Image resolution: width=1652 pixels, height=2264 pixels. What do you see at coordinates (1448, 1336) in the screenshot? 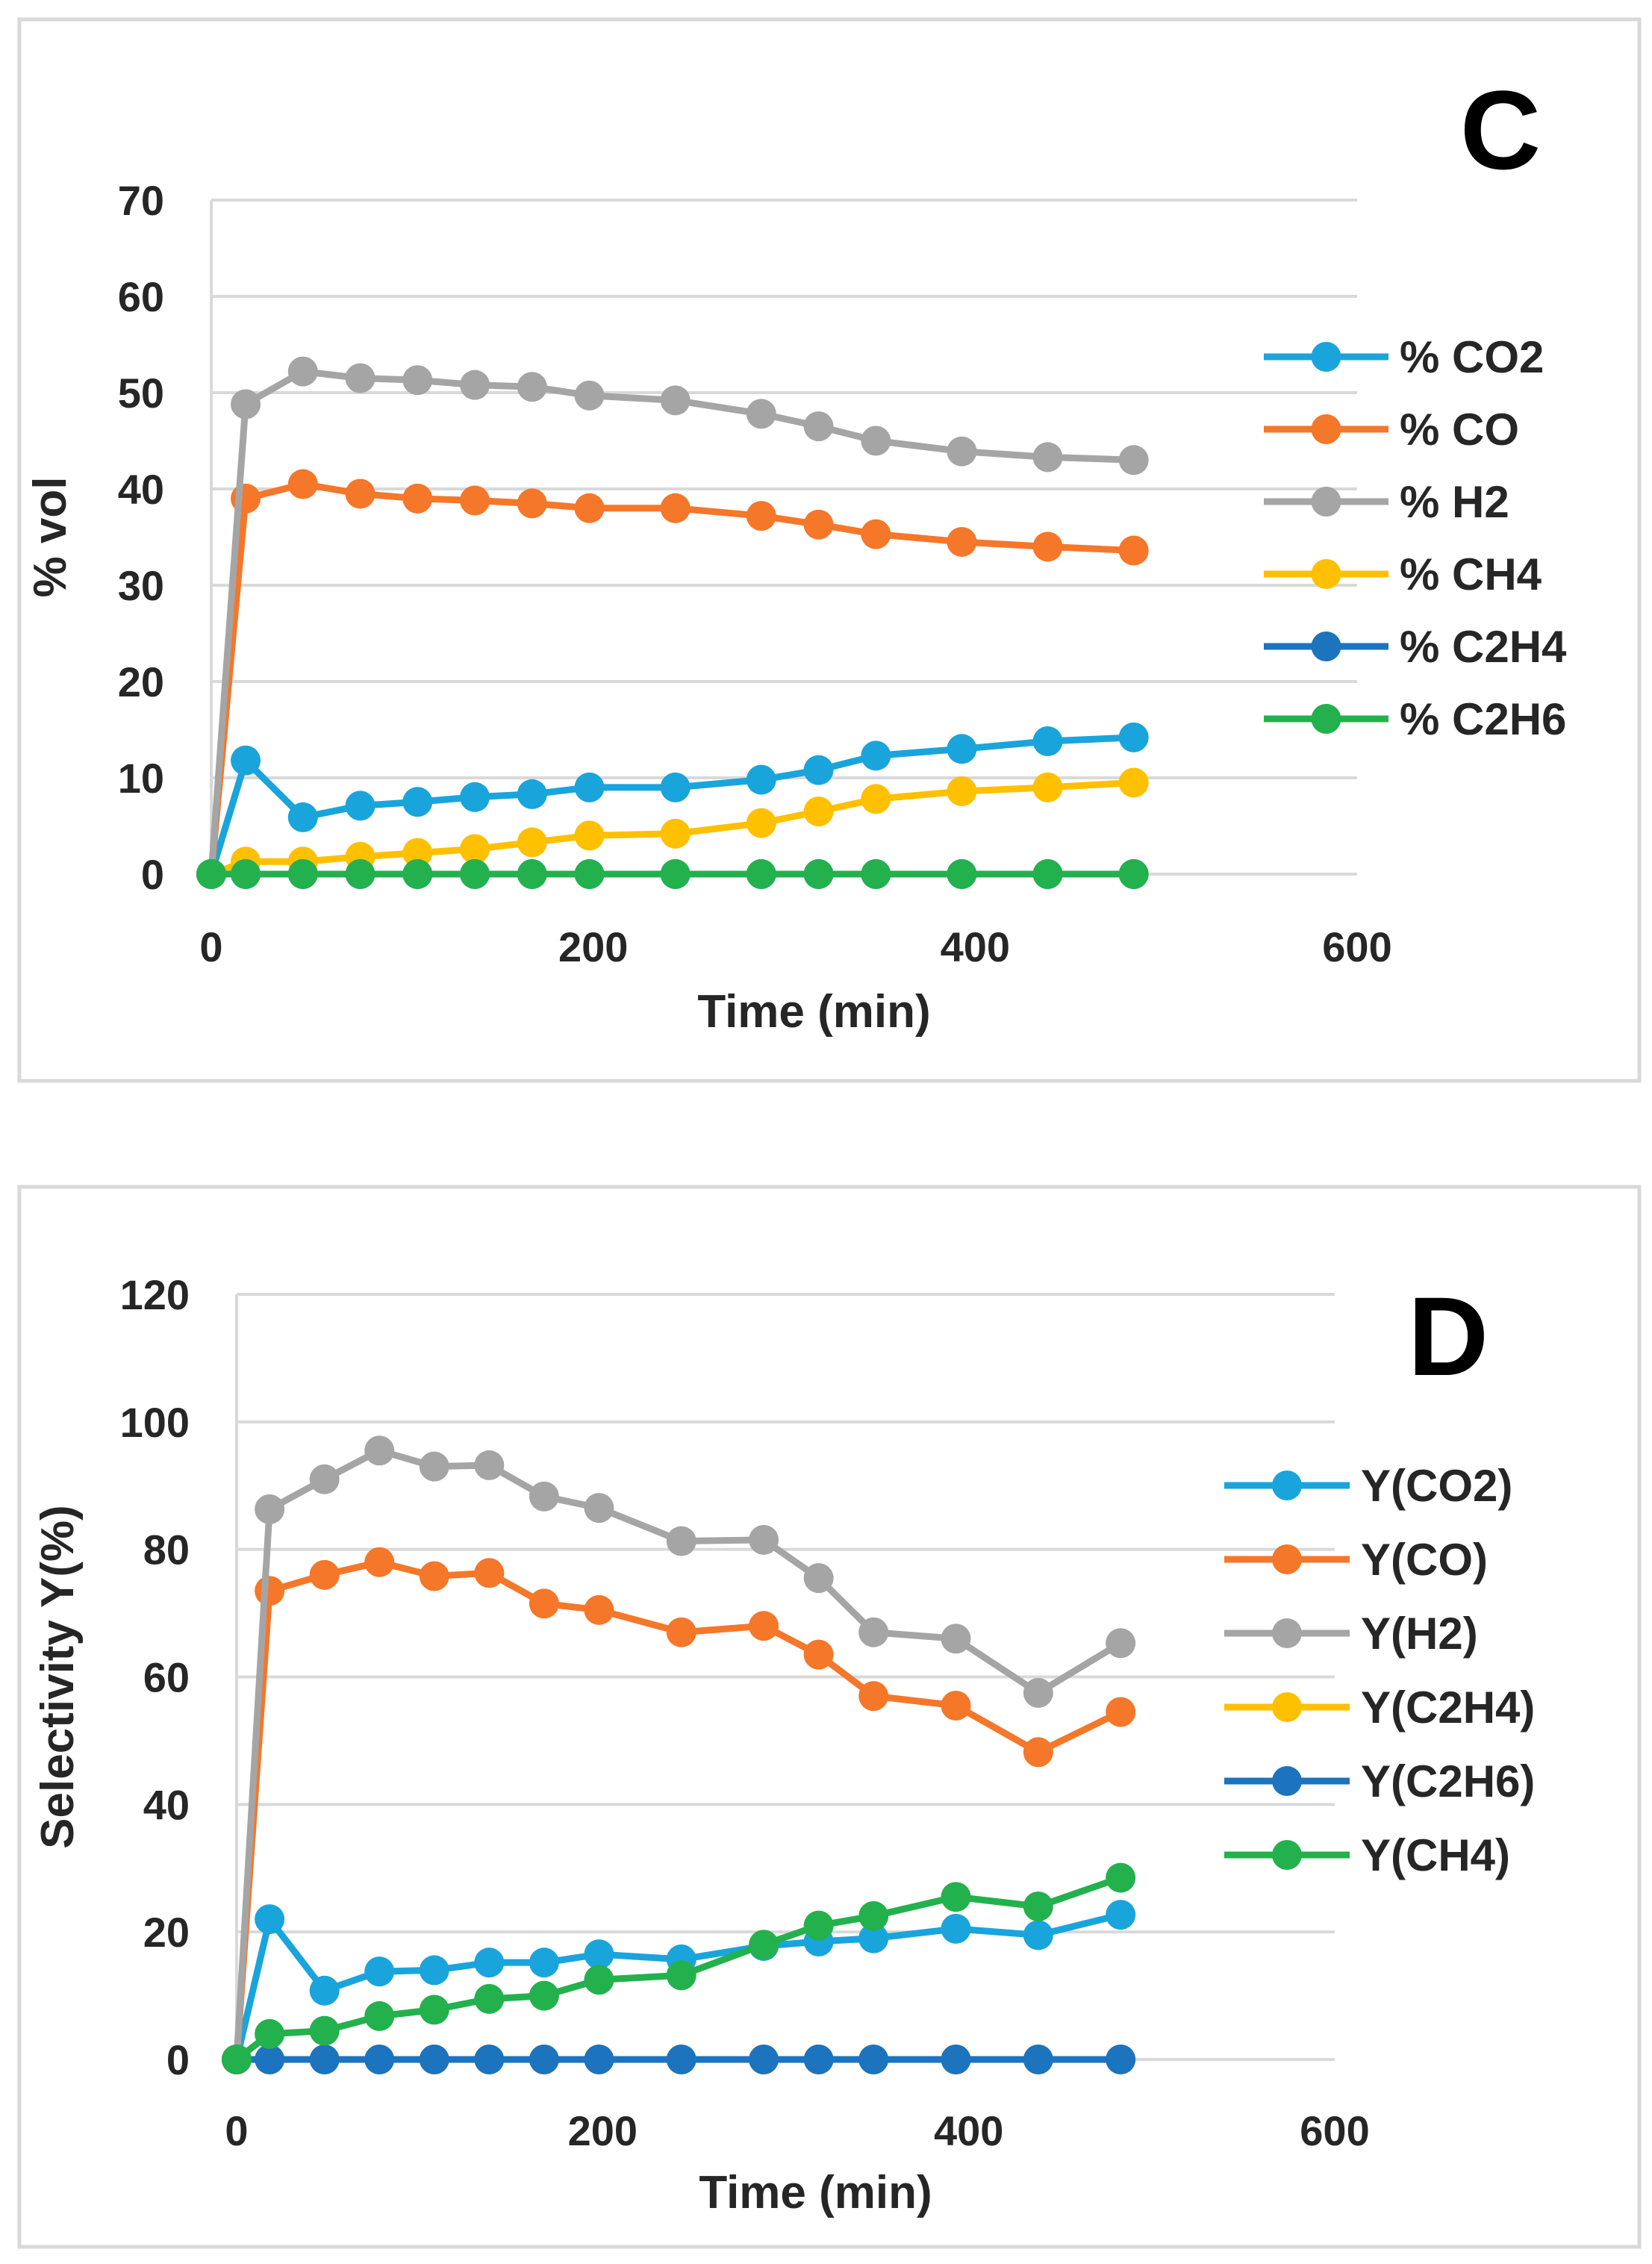
I see `panel-label: D` at bounding box center [1448, 1336].